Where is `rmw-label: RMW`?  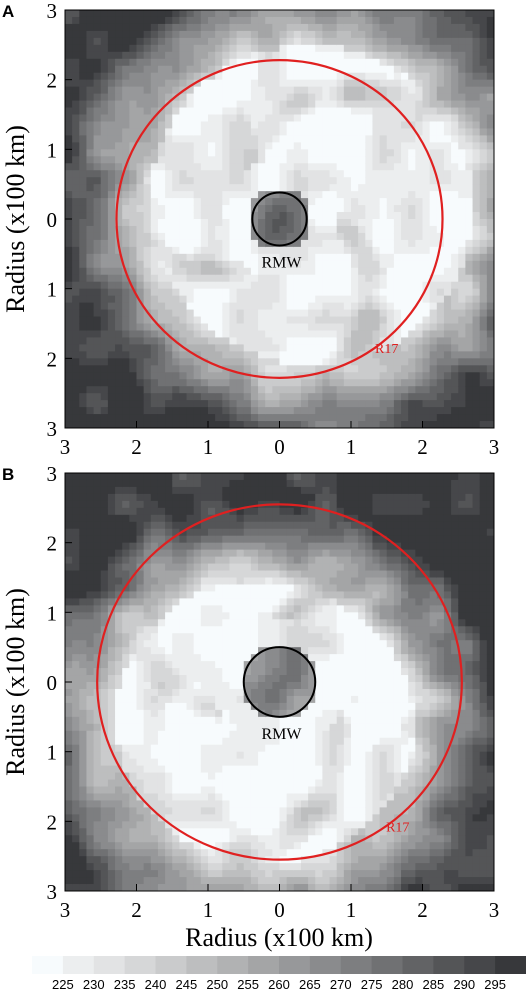
rmw-label: RMW is located at coordinates (282, 262).